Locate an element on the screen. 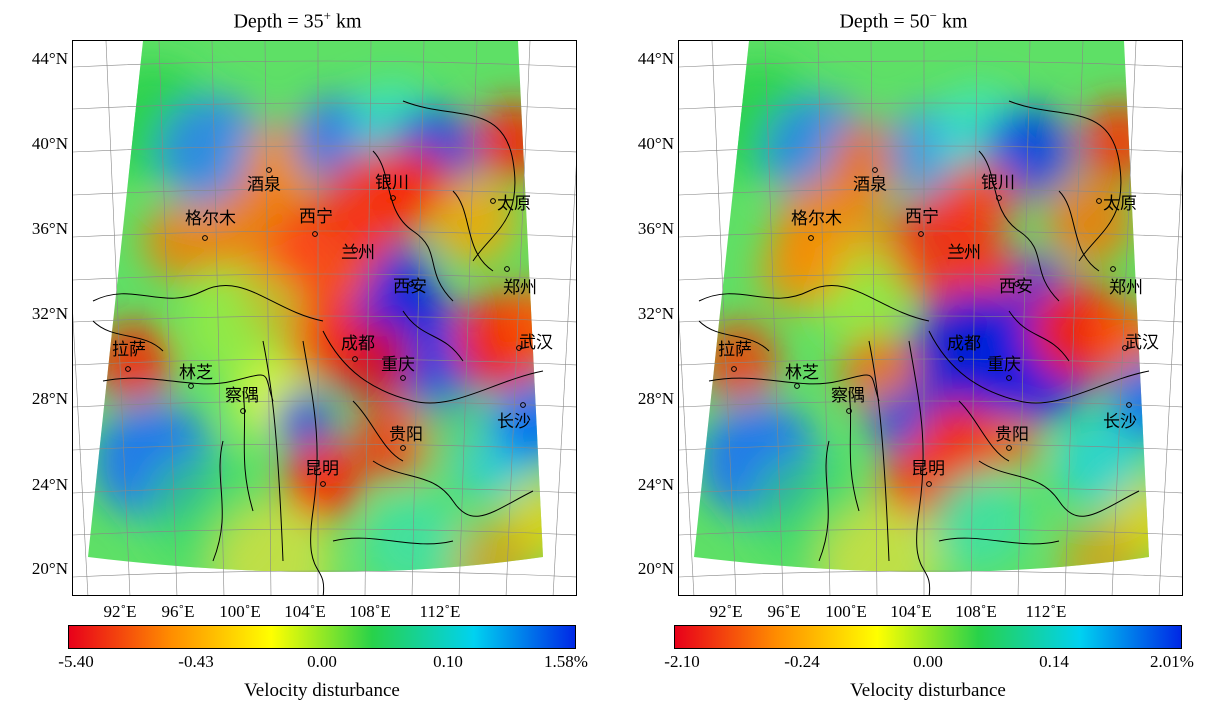 Image resolution: width=1211 pixels, height=717 pixels. colorbar-tick-label: 0.00 is located at coordinates (928, 661).